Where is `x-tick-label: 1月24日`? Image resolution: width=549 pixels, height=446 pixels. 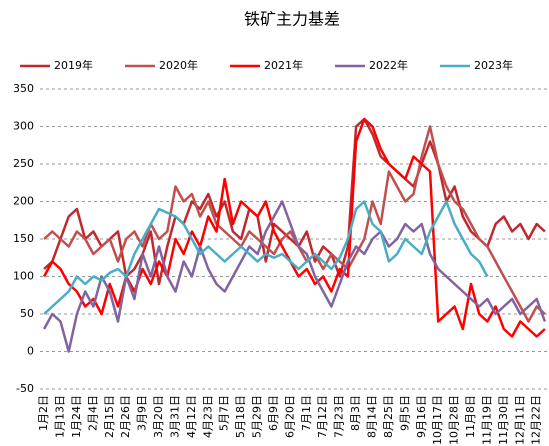 x-tick-label: 1月24日 is located at coordinates (76, 416).